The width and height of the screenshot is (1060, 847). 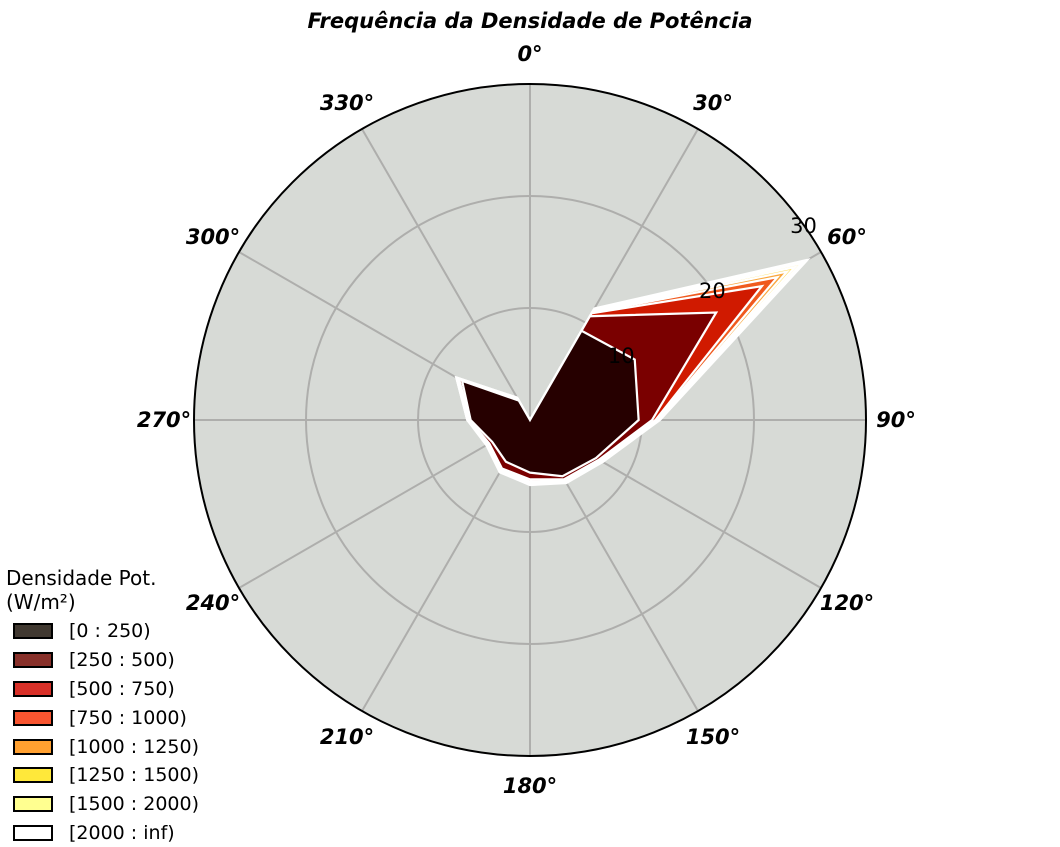 I want to click on legend-entry: [750 : 1000), so click(x=102, y=717).